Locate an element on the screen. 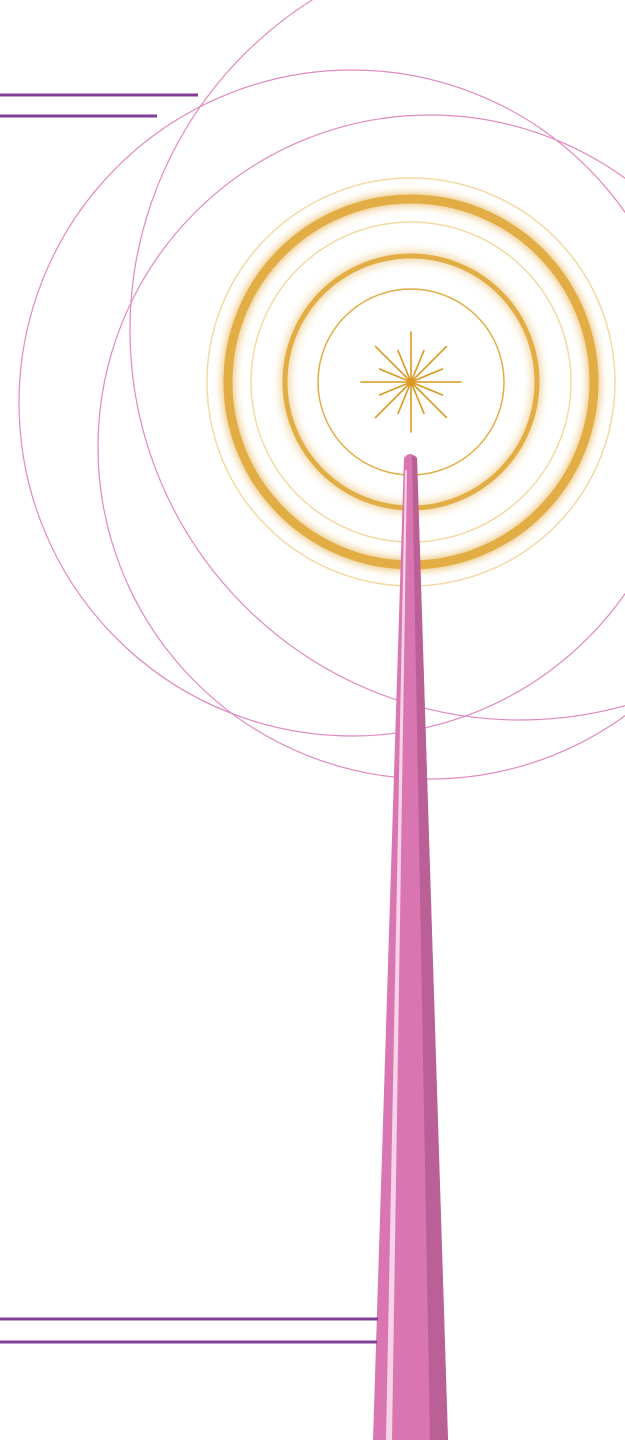  spark-center is located at coordinates (411, 382).